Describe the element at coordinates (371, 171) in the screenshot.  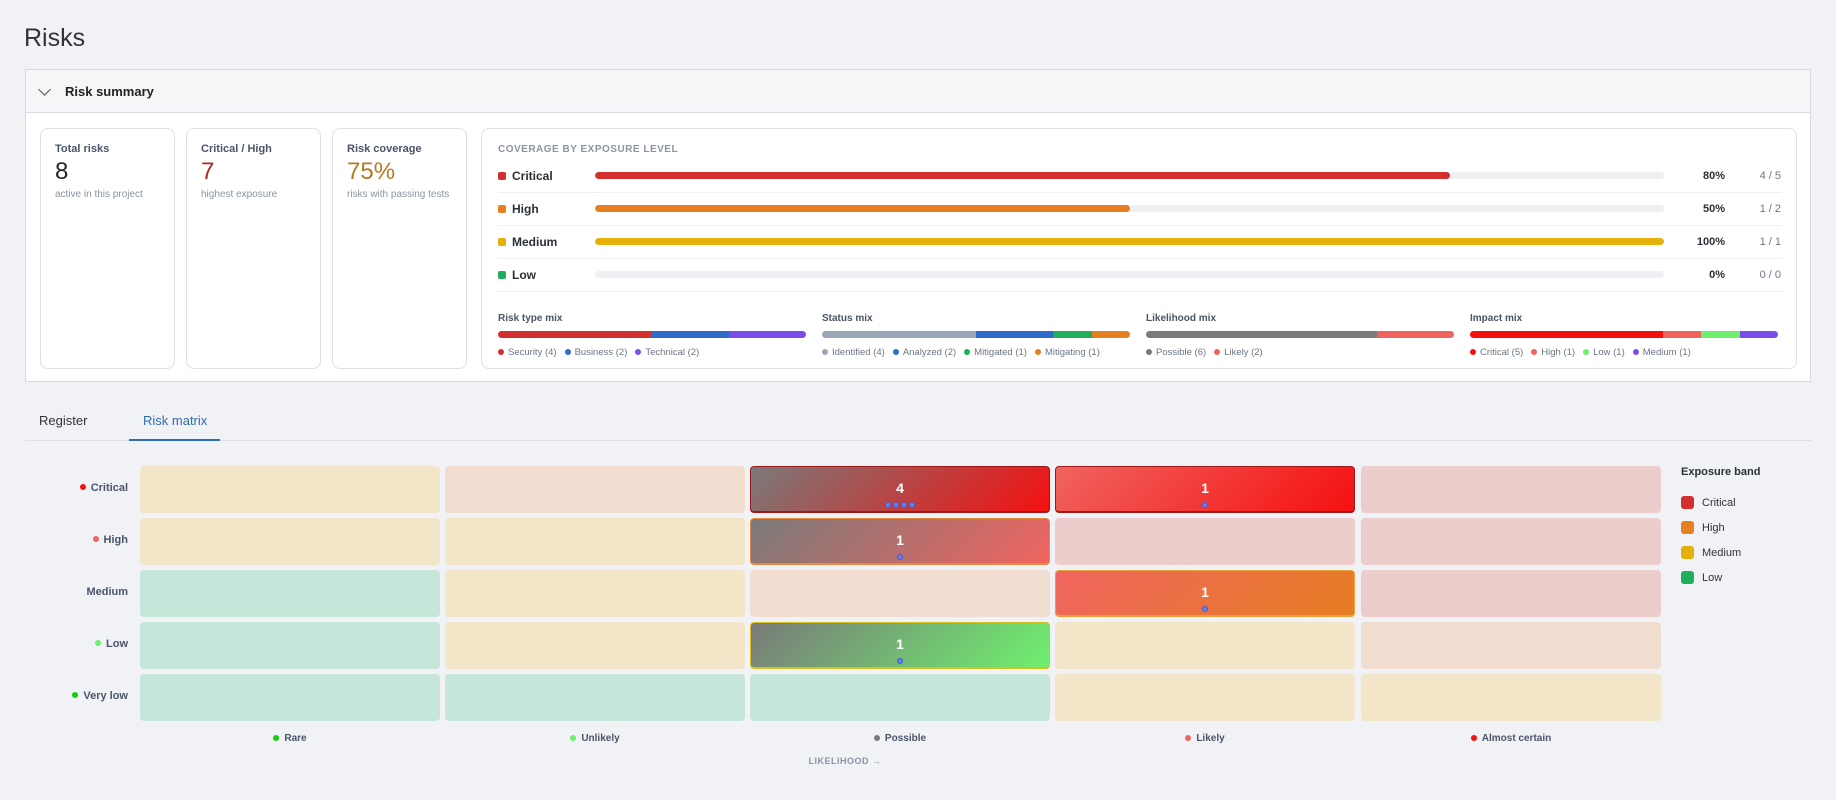
I see `card-value: 75%` at that location.